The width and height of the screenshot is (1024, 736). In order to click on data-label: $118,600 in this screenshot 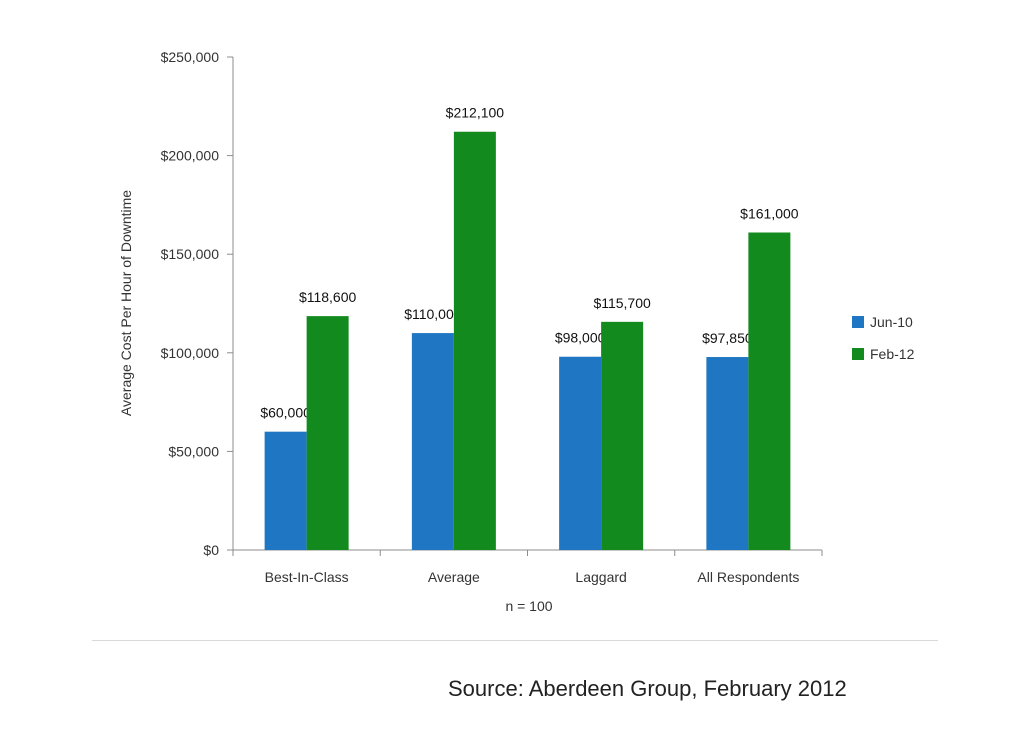, I will do `click(328, 297)`.